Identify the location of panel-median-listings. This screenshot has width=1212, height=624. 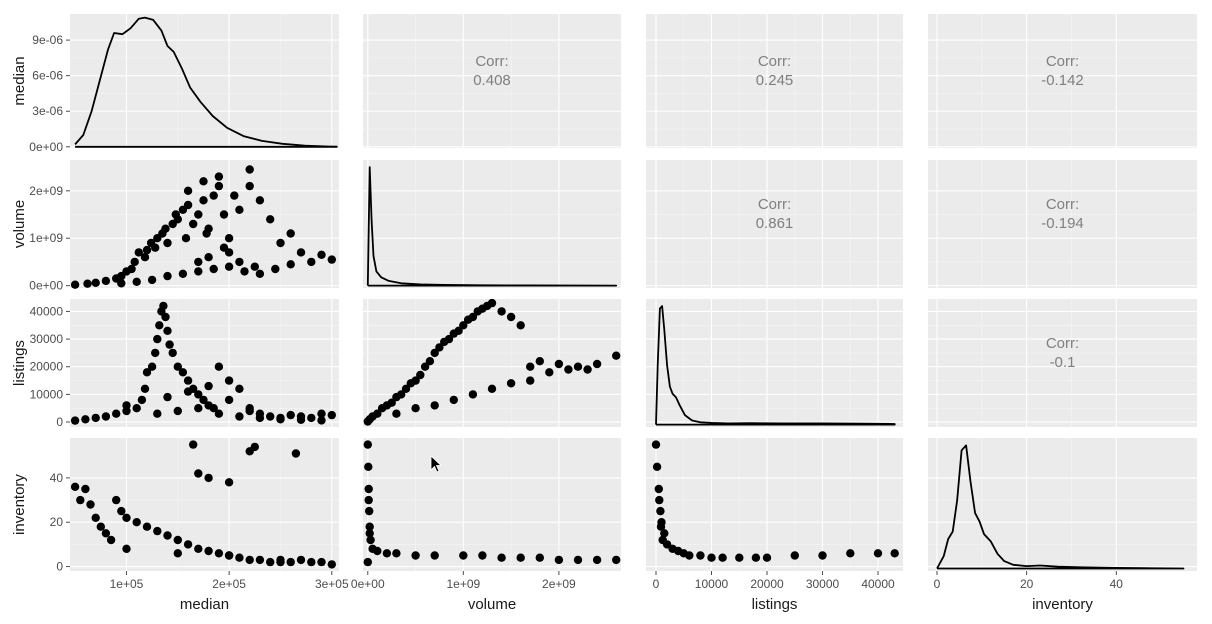
(774, 81).